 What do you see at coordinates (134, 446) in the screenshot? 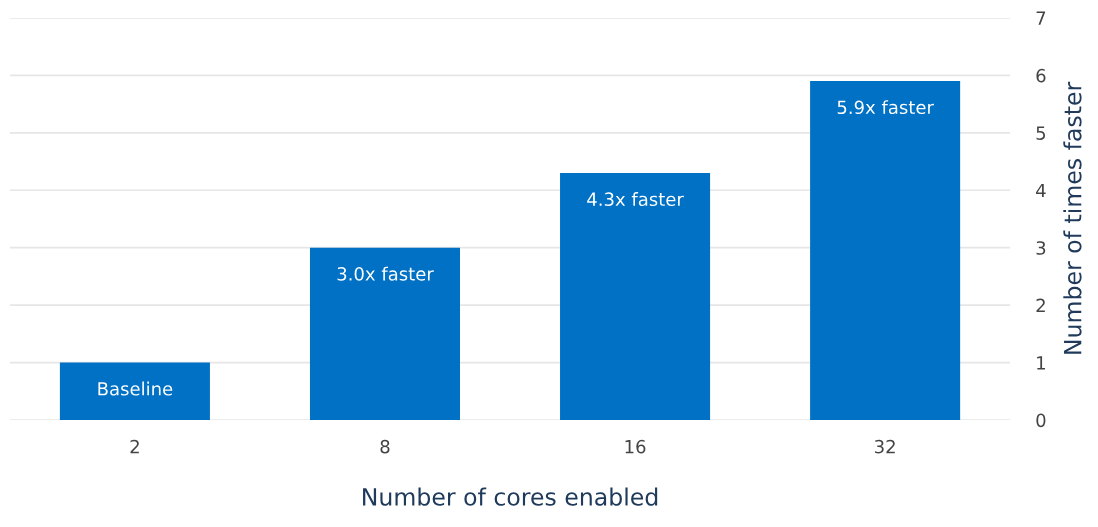
I see `x-tick-label: 2` at bounding box center [134, 446].